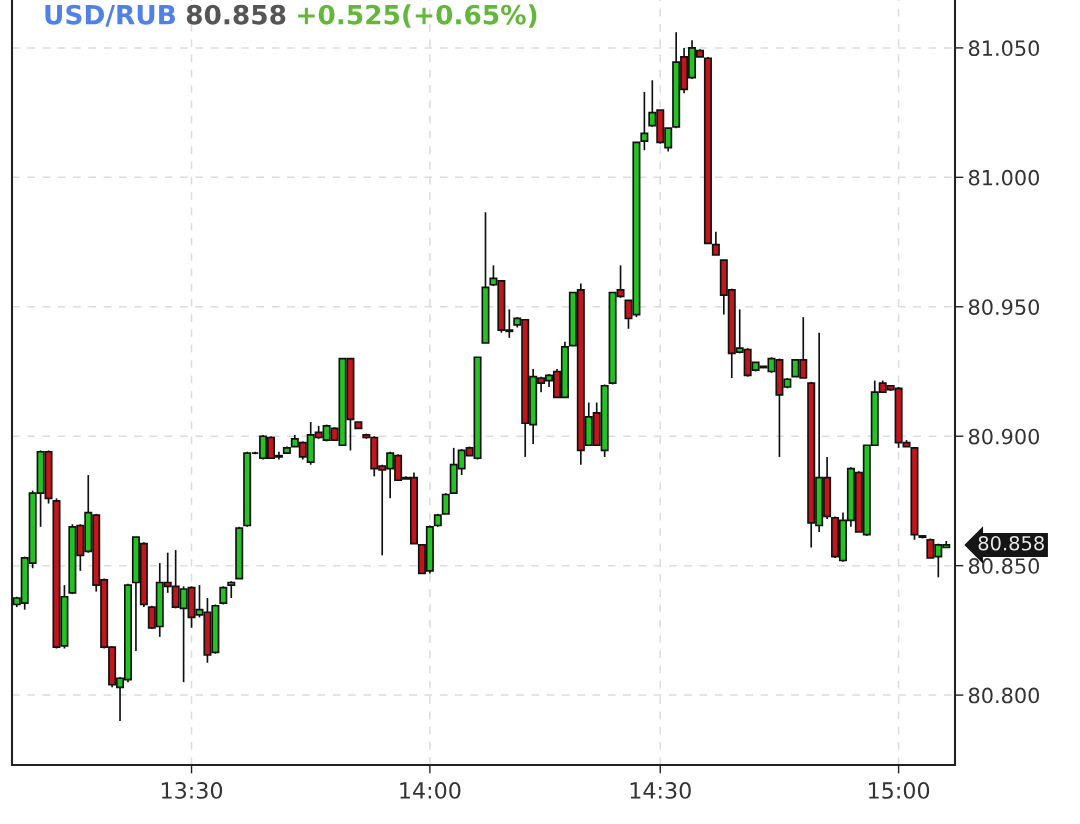  I want to click on x-tick-label: 13:30, so click(192, 790).